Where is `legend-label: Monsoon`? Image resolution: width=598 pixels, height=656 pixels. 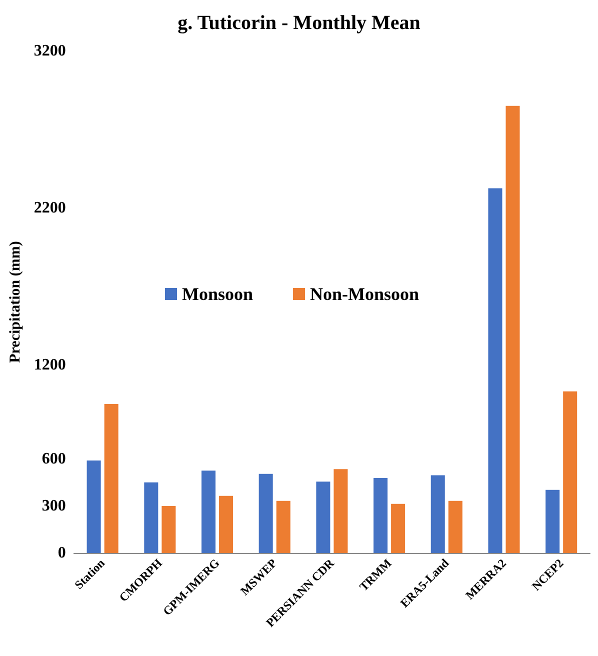 legend-label: Monsoon is located at coordinates (218, 294).